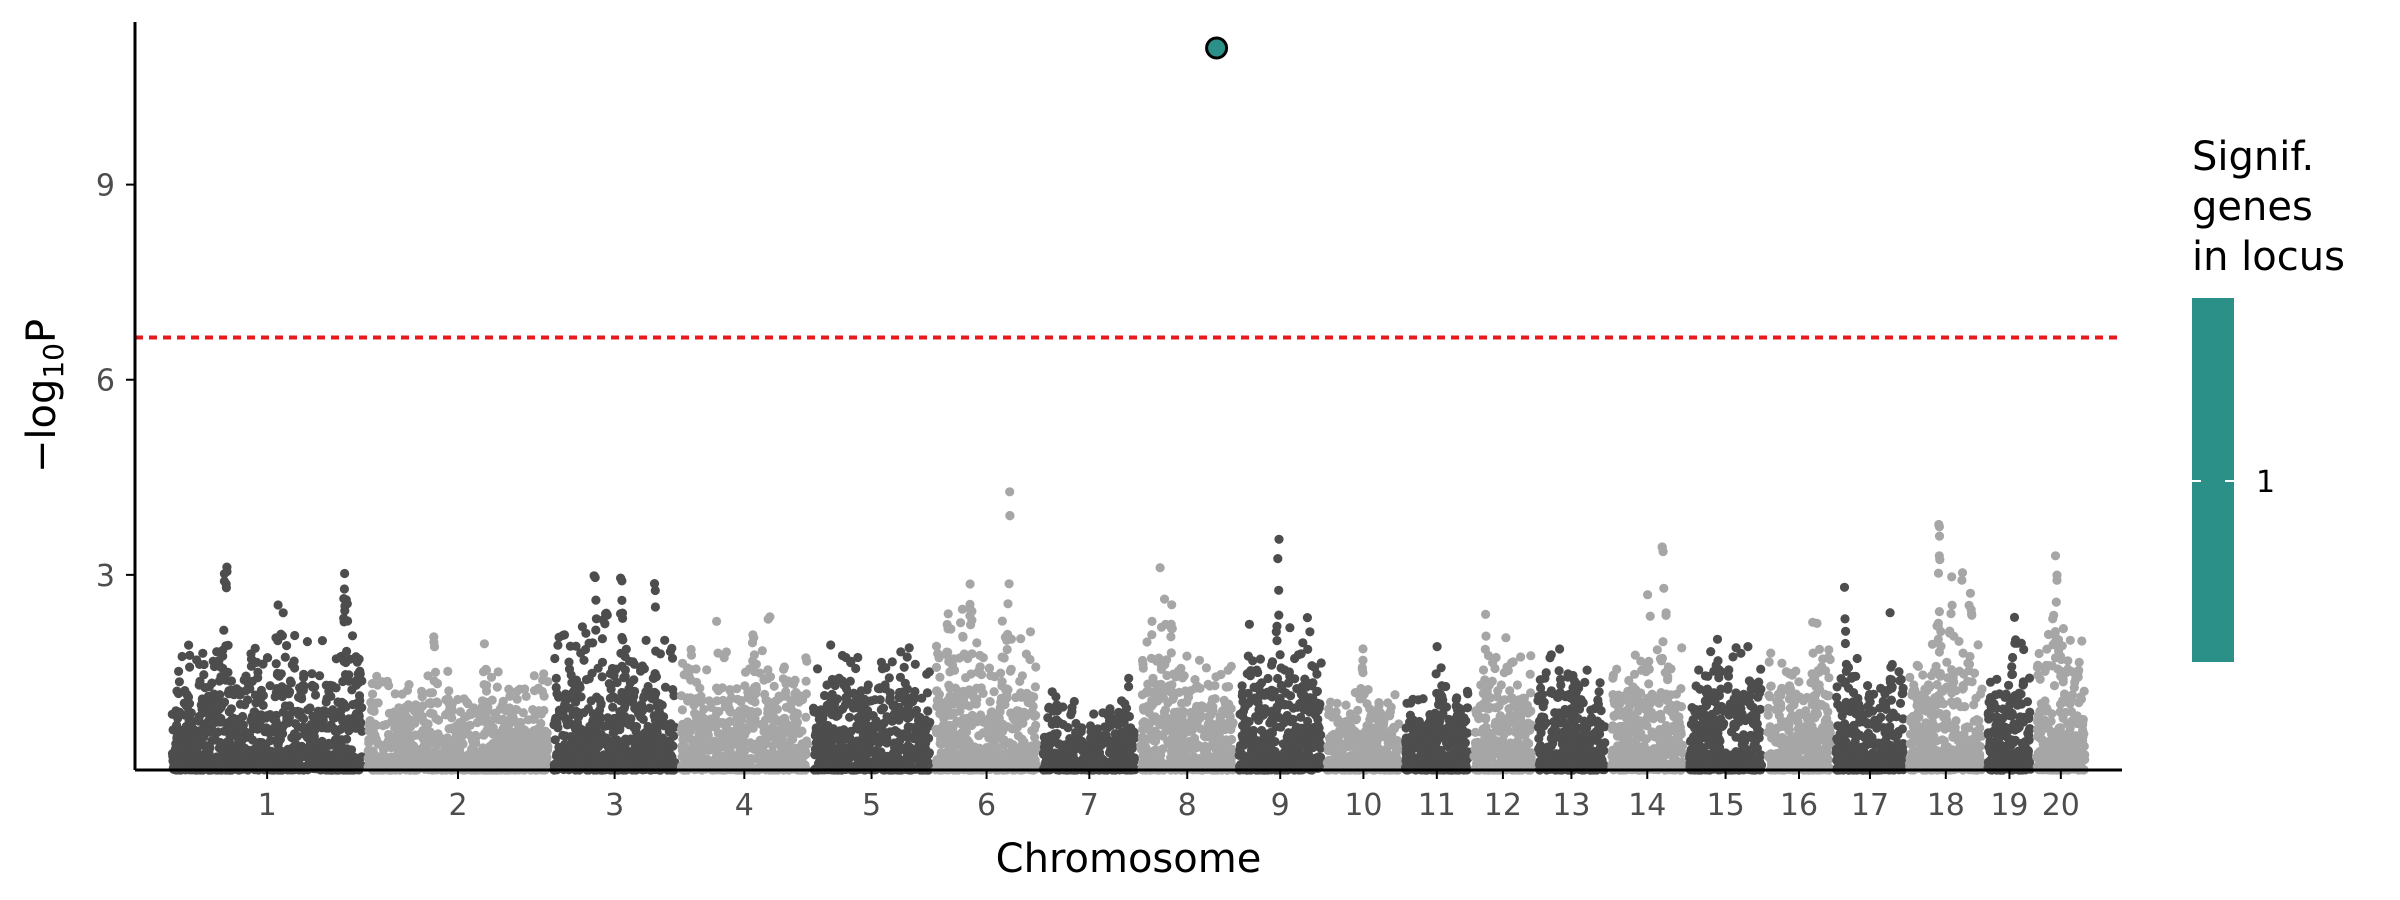 The height and width of the screenshot is (900, 2400). What do you see at coordinates (267, 668) in the screenshot?
I see `chromosome-1-points` at bounding box center [267, 668].